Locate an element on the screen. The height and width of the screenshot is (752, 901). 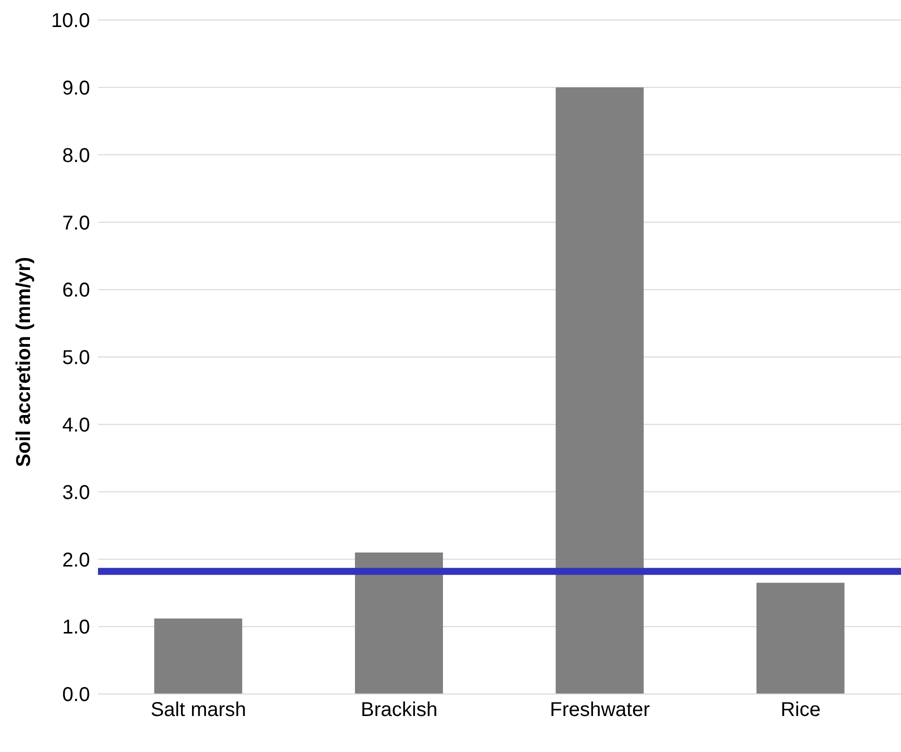
x-tick-label: Salt marsh is located at coordinates (198, 710).